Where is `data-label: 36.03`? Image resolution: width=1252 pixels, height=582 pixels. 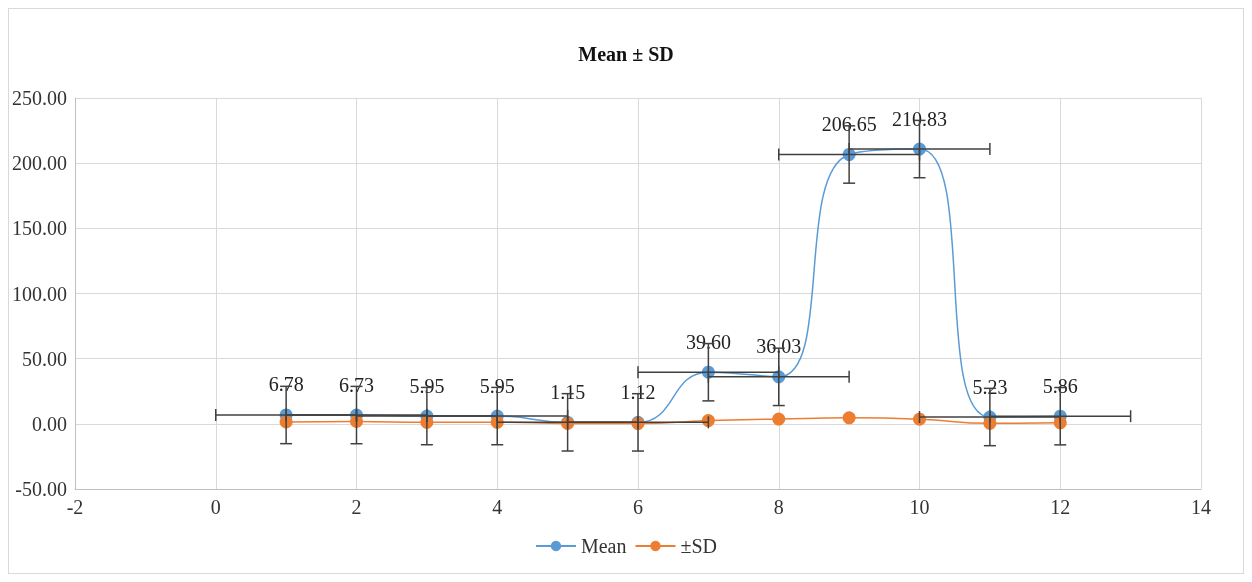
data-label: 36.03 is located at coordinates (779, 346).